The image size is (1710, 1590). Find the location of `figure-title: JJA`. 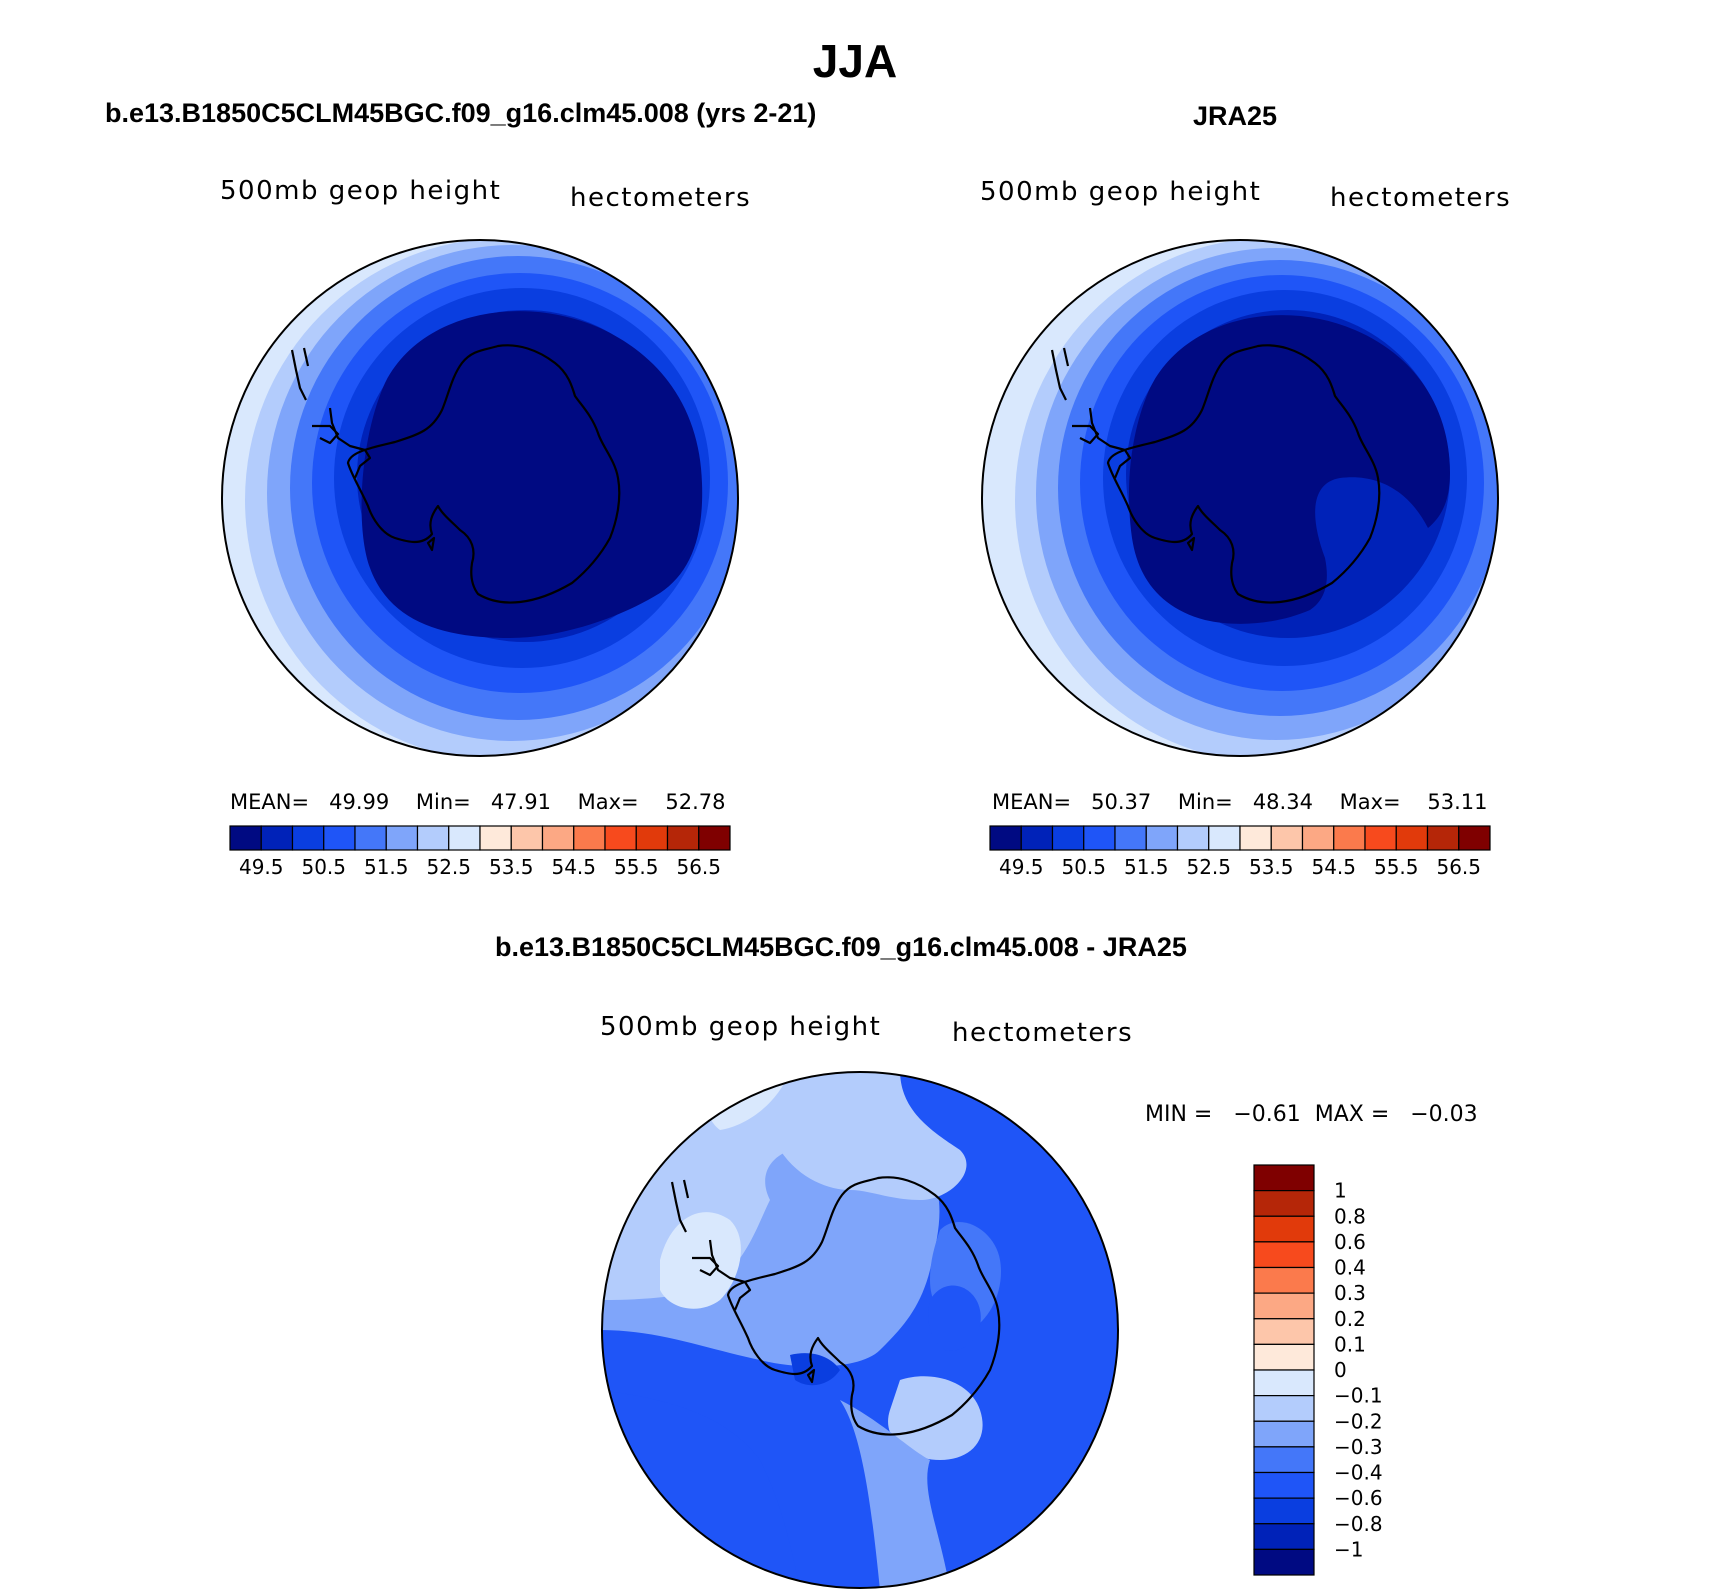

figure-title: JJA is located at coordinates (855, 61).